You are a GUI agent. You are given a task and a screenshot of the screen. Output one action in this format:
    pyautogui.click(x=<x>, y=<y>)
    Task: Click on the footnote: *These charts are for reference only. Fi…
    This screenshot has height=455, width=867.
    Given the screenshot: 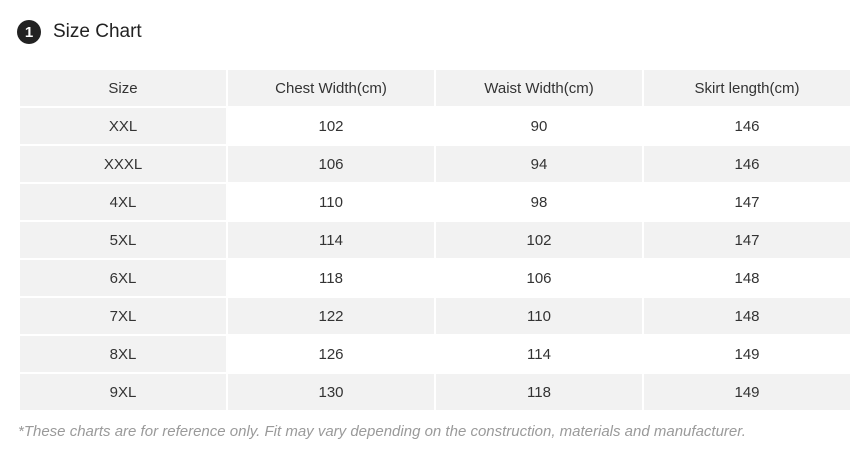 What is the action you would take?
    pyautogui.click(x=382, y=431)
    